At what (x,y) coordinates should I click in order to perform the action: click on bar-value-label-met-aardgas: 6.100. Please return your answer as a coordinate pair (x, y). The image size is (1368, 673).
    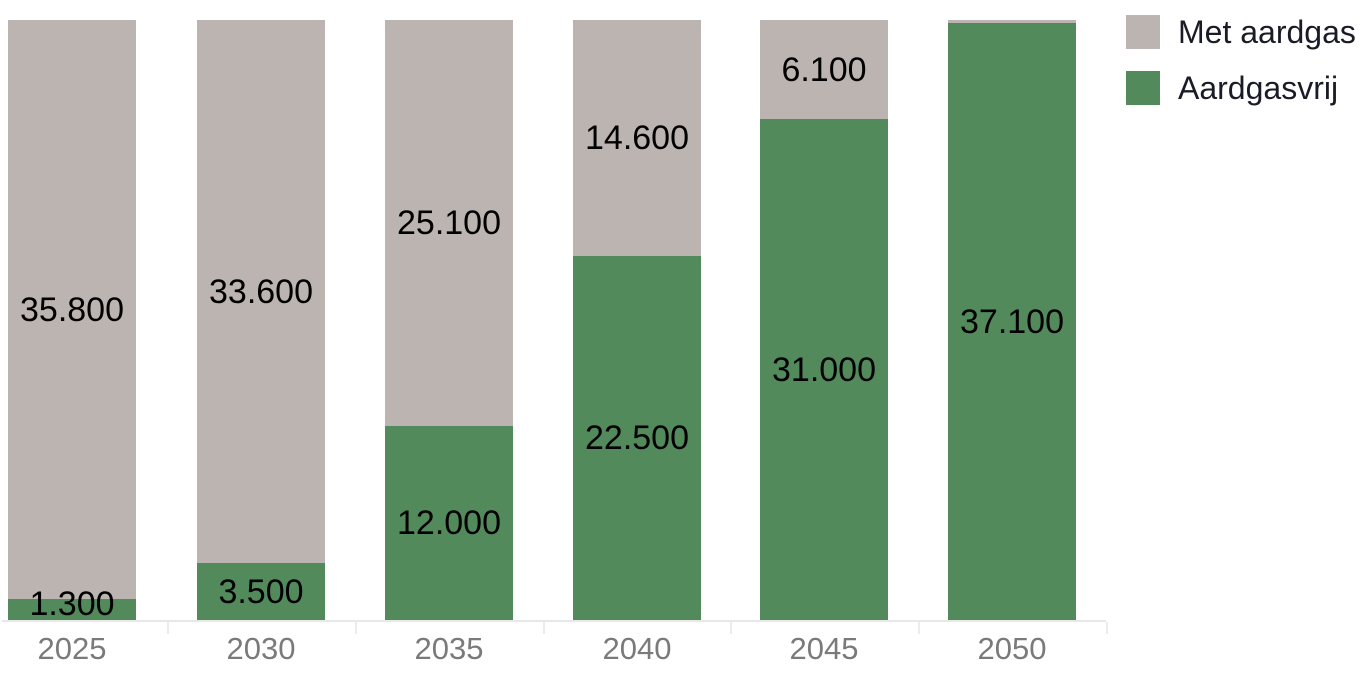
    Looking at the image, I should click on (824, 69).